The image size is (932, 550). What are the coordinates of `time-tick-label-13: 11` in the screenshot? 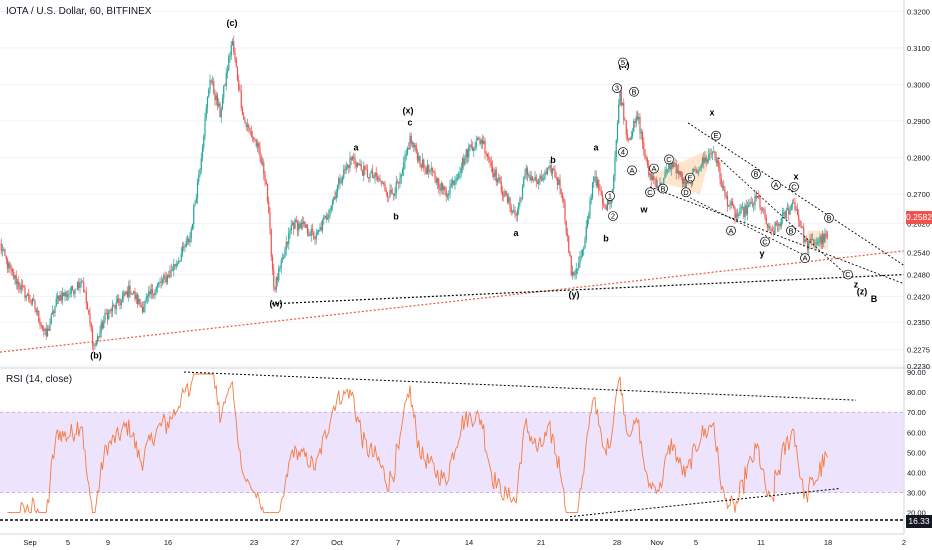 It's located at (761, 542).